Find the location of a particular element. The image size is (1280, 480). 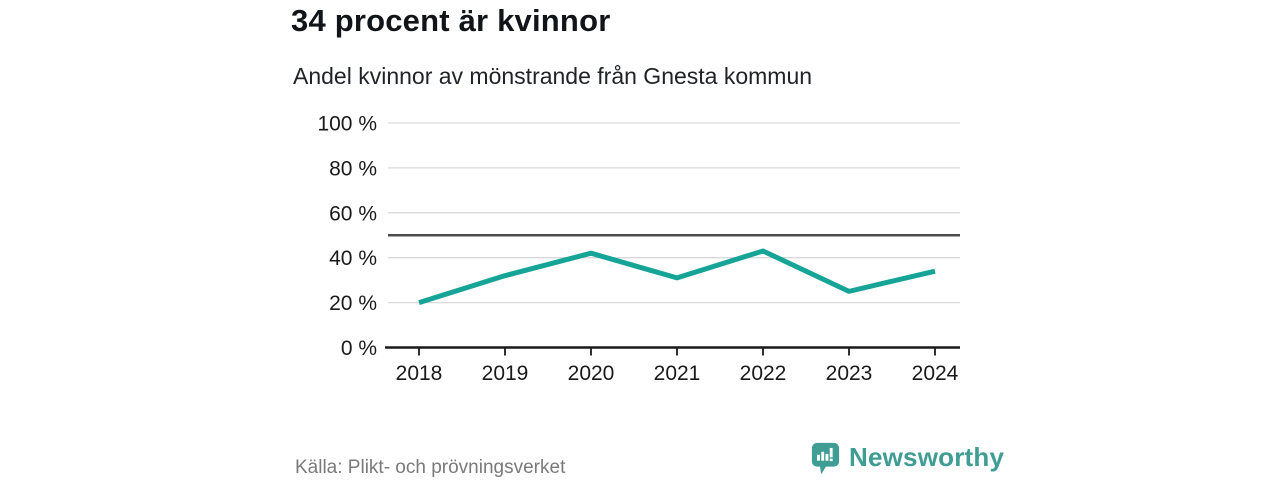

data-line is located at coordinates (677, 276).